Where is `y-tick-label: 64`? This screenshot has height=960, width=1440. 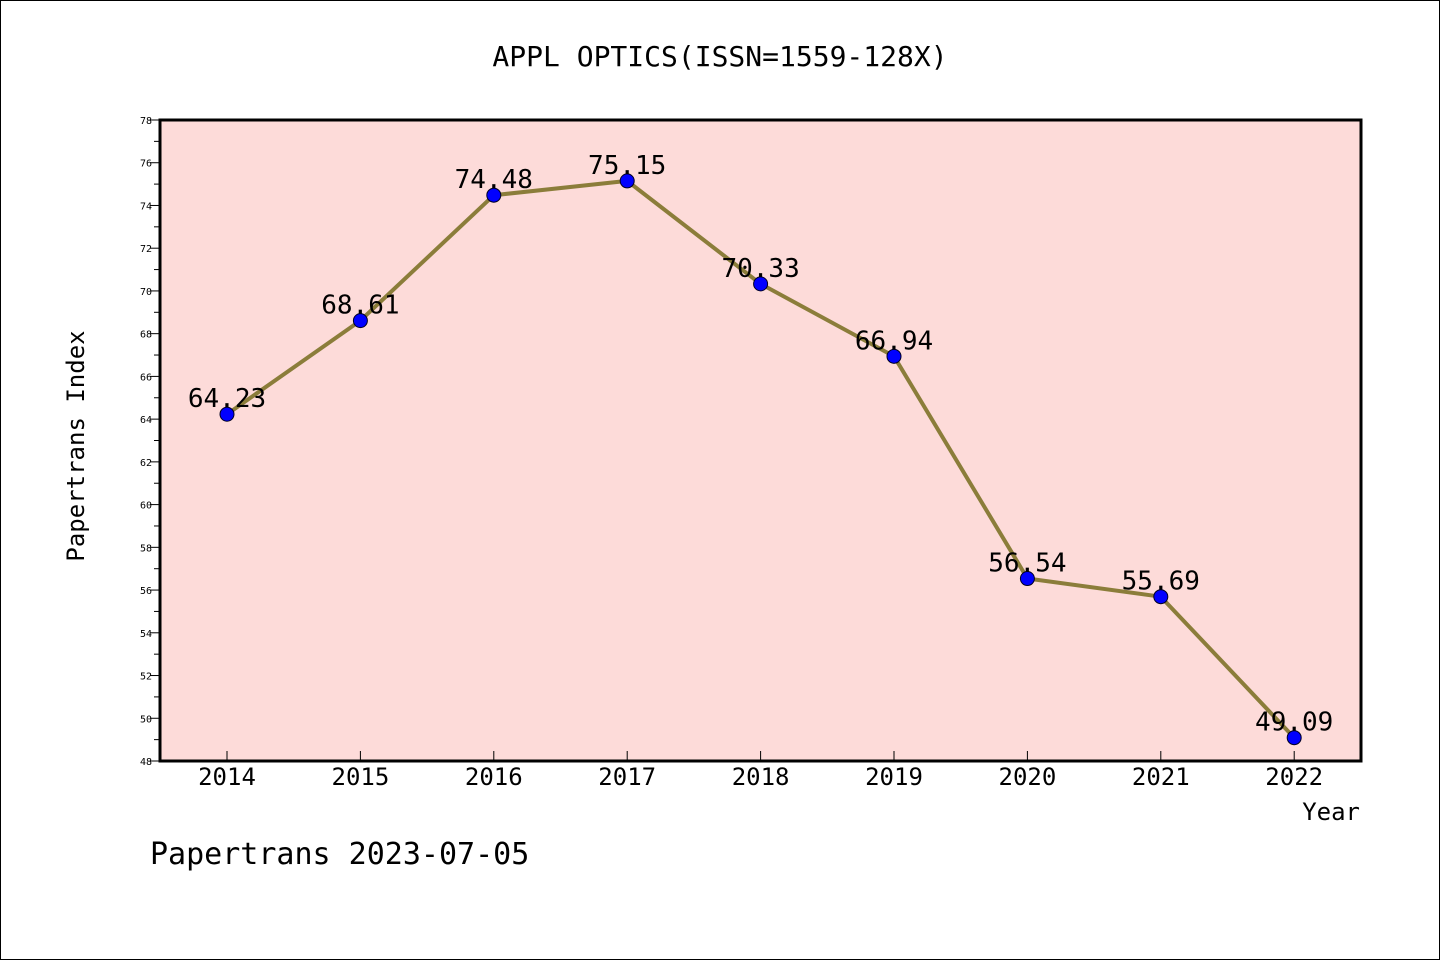 y-tick-label: 64 is located at coordinates (146, 420).